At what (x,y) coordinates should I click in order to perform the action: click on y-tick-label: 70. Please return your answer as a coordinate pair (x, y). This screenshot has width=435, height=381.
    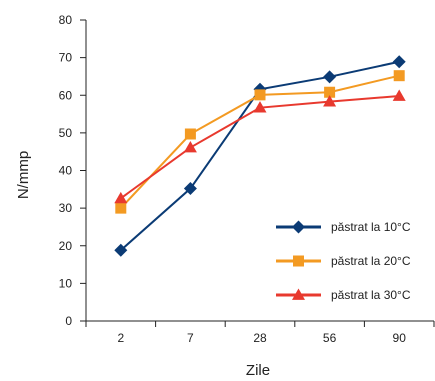
    Looking at the image, I should click on (66, 58).